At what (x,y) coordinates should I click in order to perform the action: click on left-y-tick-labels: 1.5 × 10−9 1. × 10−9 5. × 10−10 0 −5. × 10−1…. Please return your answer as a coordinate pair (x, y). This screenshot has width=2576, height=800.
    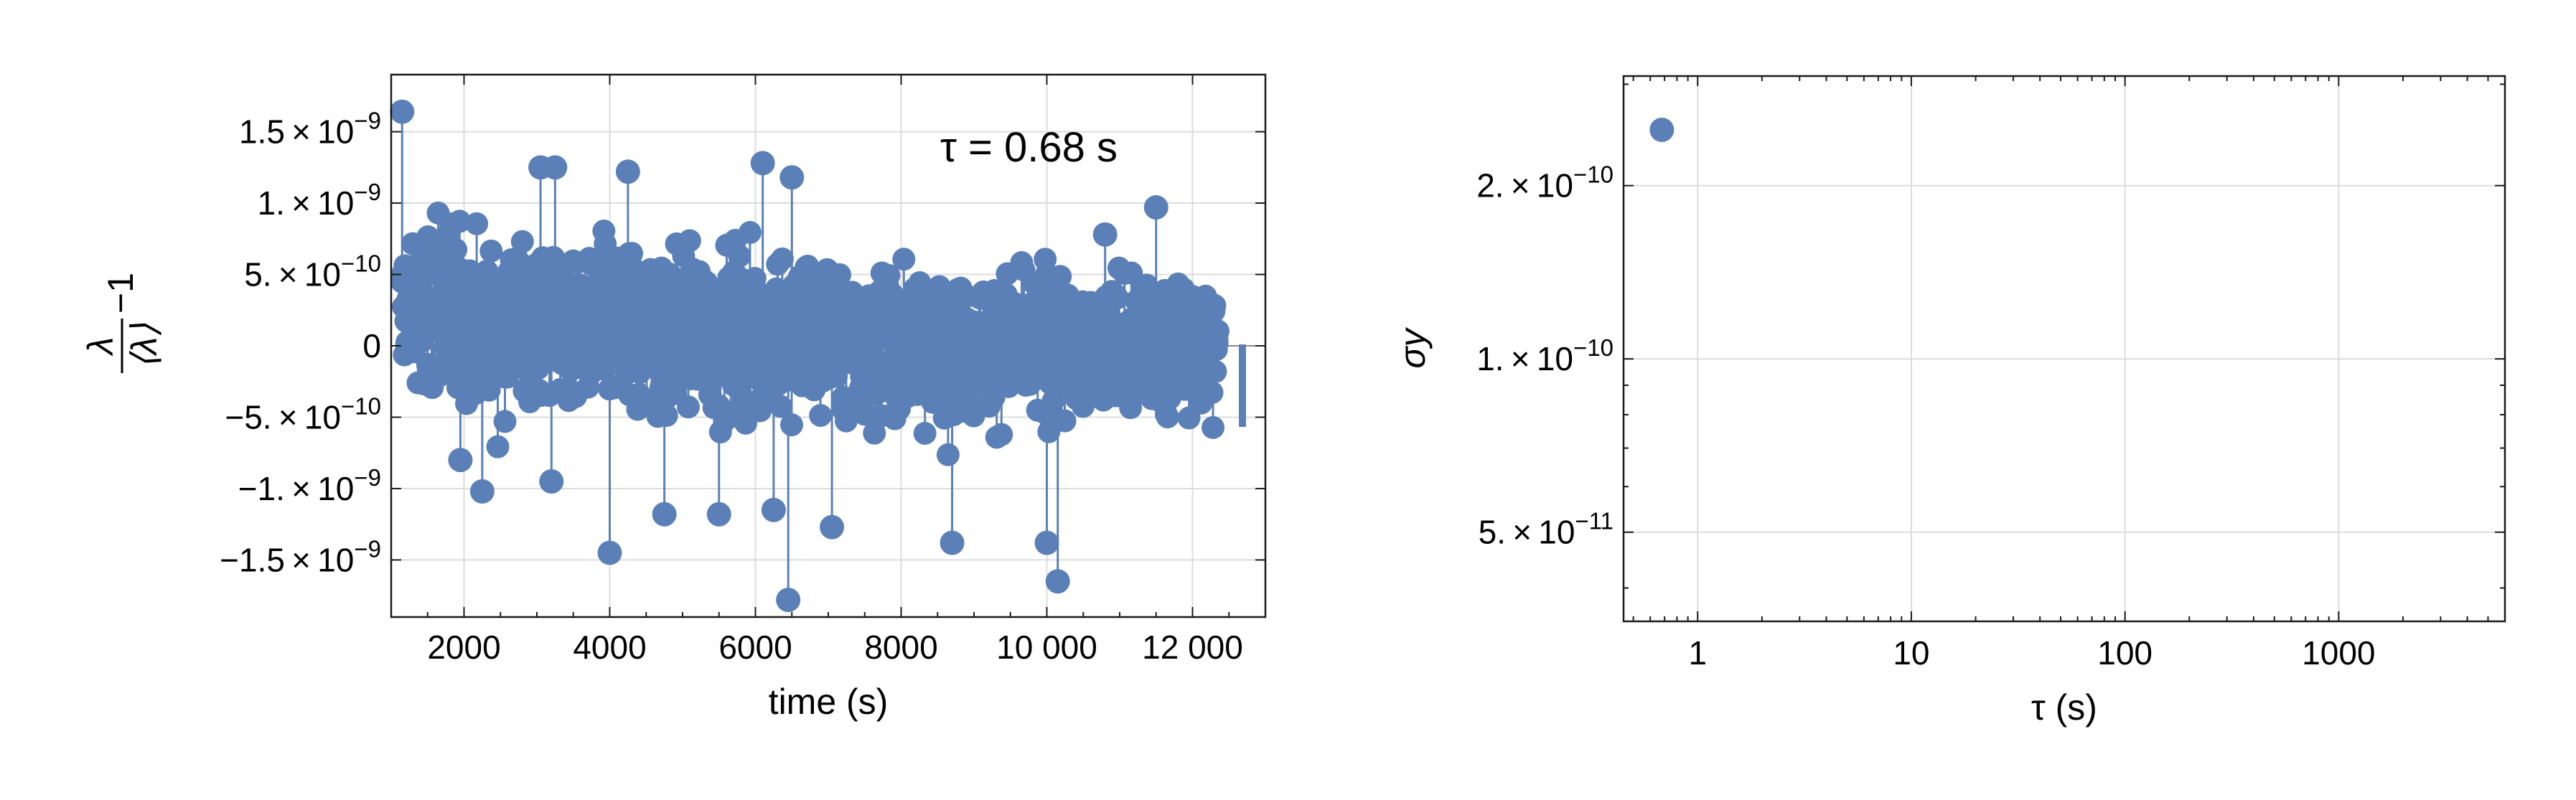
    Looking at the image, I should click on (301, 343).